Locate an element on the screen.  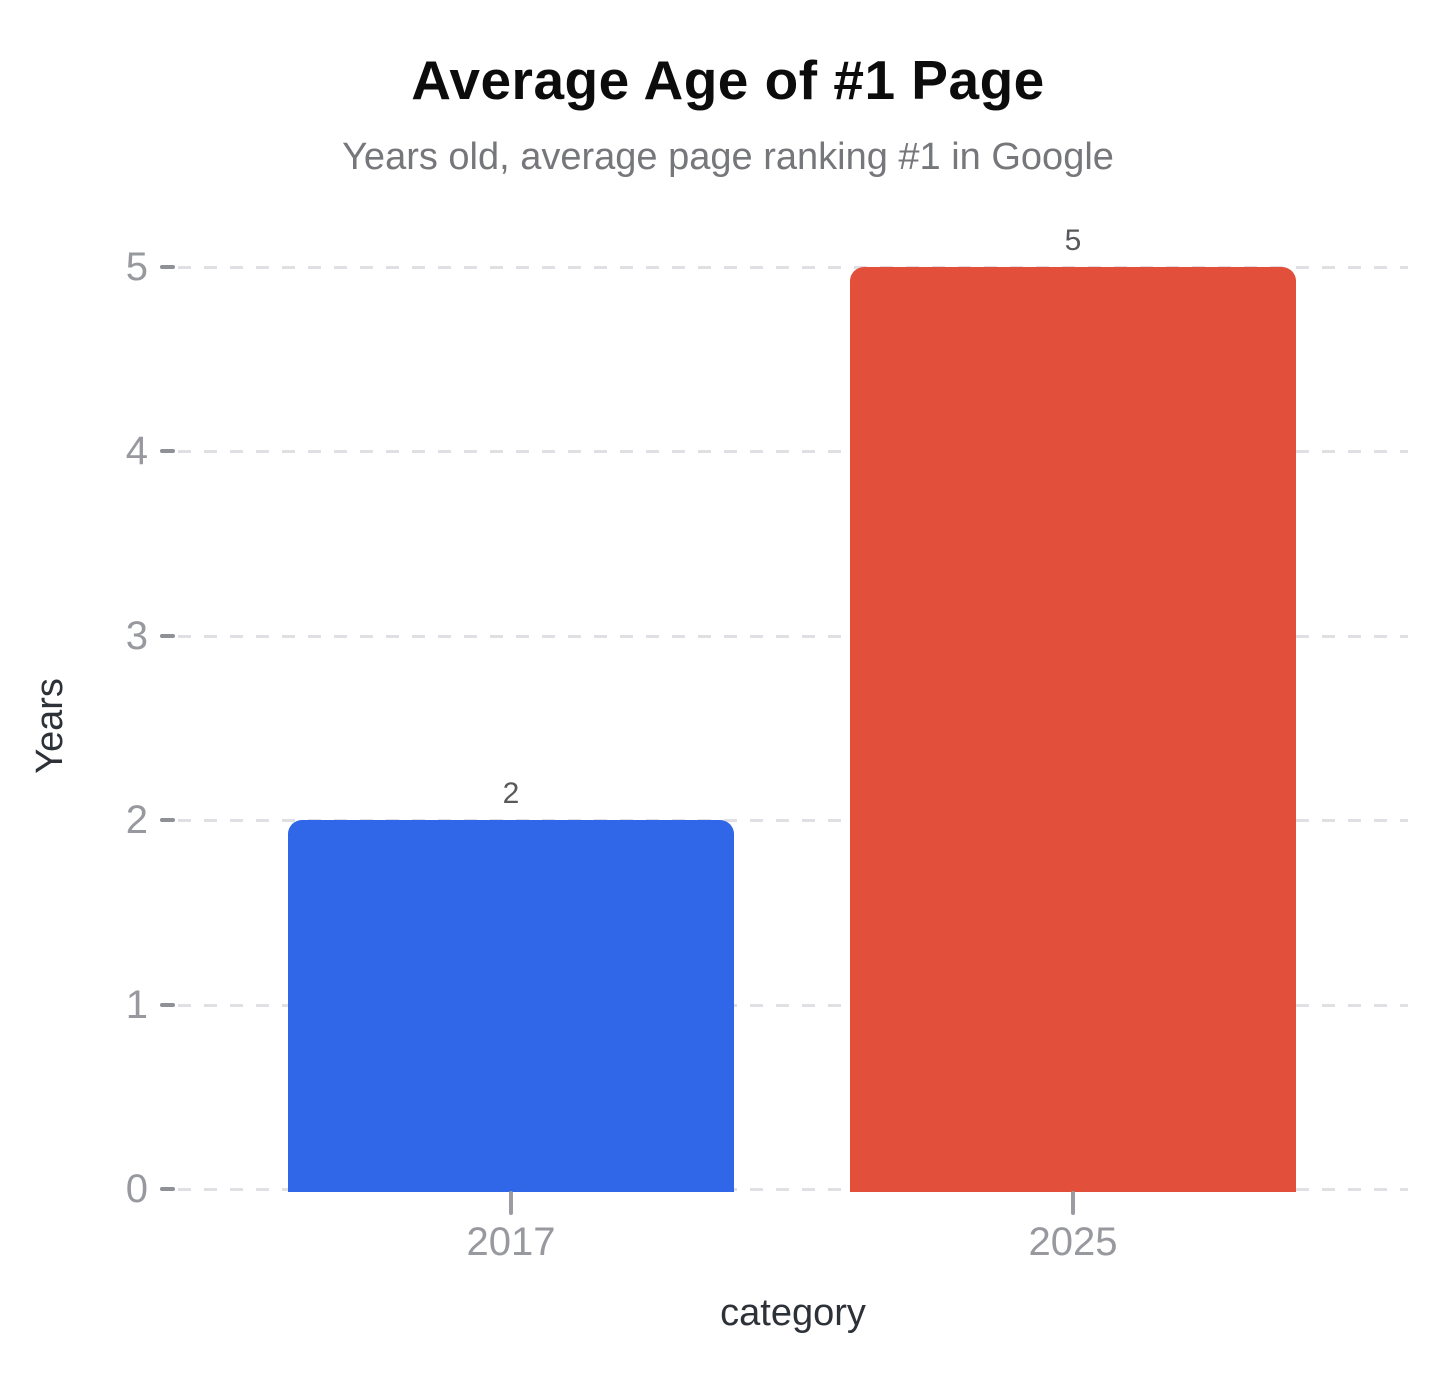
bar-value-label: 2 is located at coordinates (511, 794).